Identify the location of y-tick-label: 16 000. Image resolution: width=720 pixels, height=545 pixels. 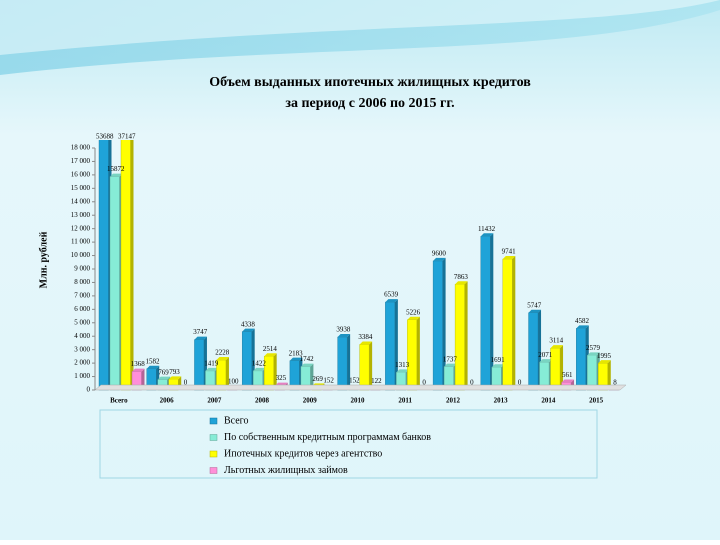
(81, 174).